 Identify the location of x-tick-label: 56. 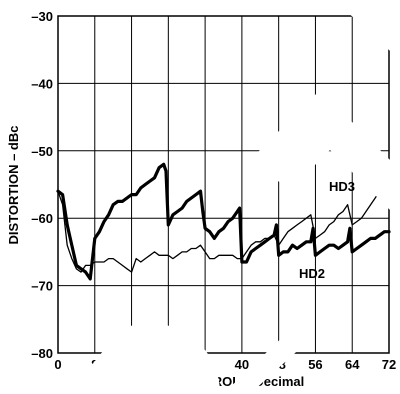
(315, 364).